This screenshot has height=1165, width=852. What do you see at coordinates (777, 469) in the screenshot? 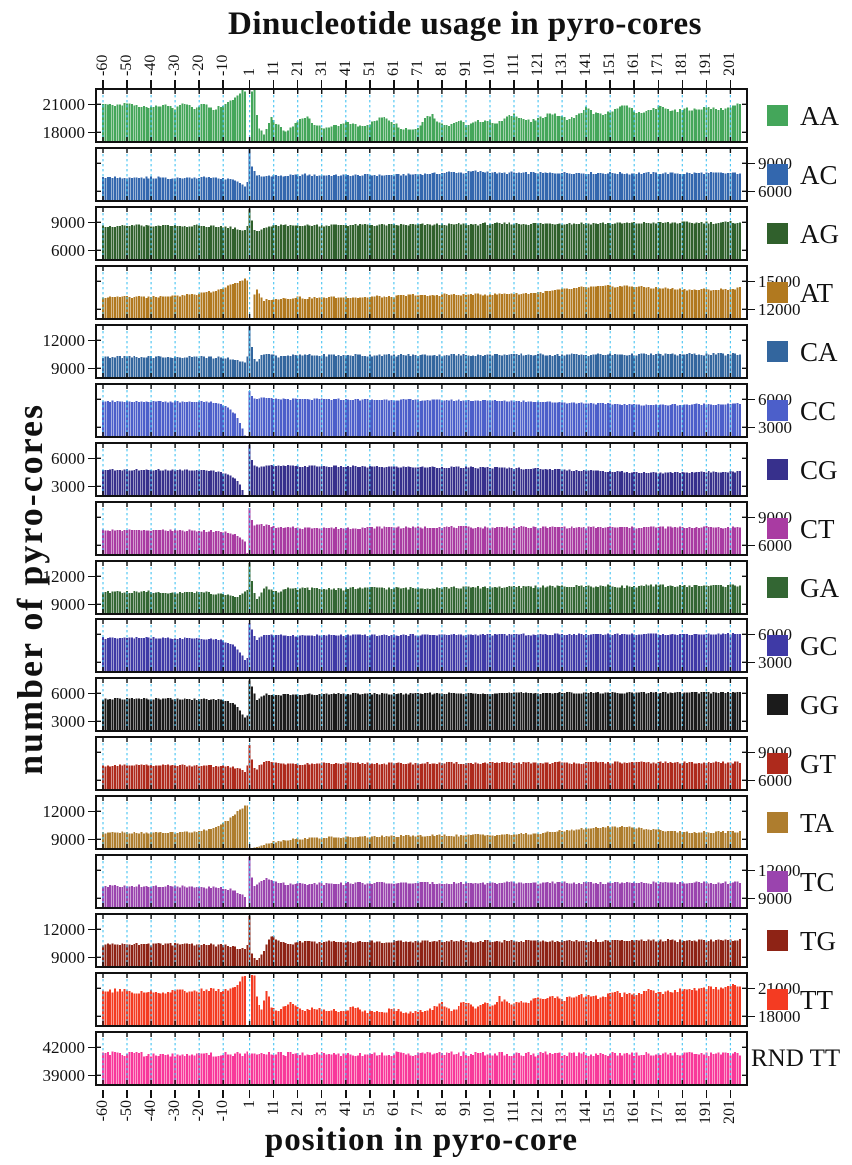
I see `legend-swatch-CG` at bounding box center [777, 469].